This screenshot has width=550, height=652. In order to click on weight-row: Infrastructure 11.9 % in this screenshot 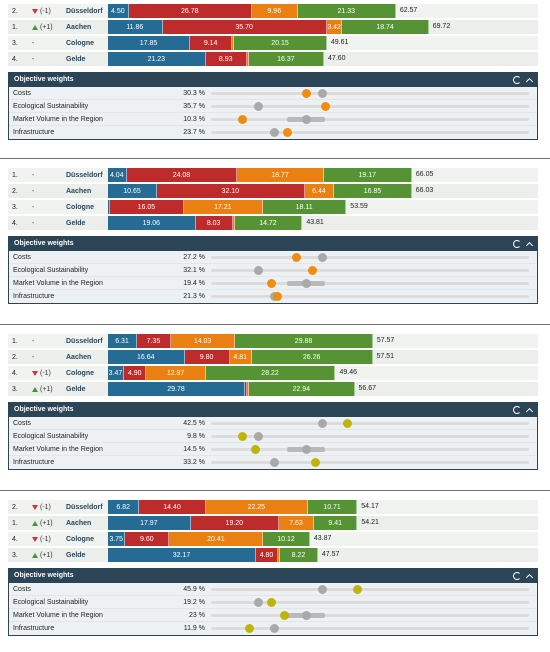, I will do `click(273, 628)`.